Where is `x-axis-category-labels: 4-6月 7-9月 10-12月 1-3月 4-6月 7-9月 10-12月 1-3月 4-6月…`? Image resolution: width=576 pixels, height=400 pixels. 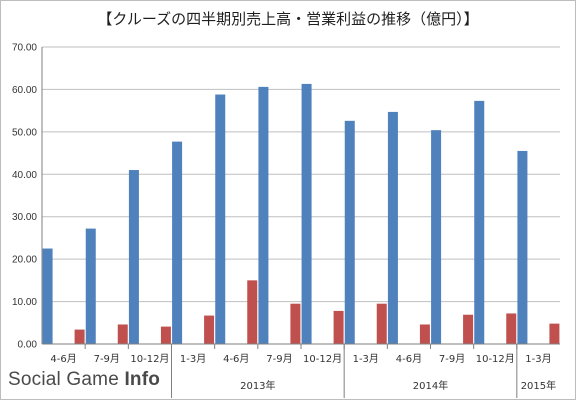
x-axis-category-labels: 4-6月 7-9月 10-12月 1-3月 4-6月 7-9月 10-12月 1-3月 4-6月… is located at coordinates (300, 359).